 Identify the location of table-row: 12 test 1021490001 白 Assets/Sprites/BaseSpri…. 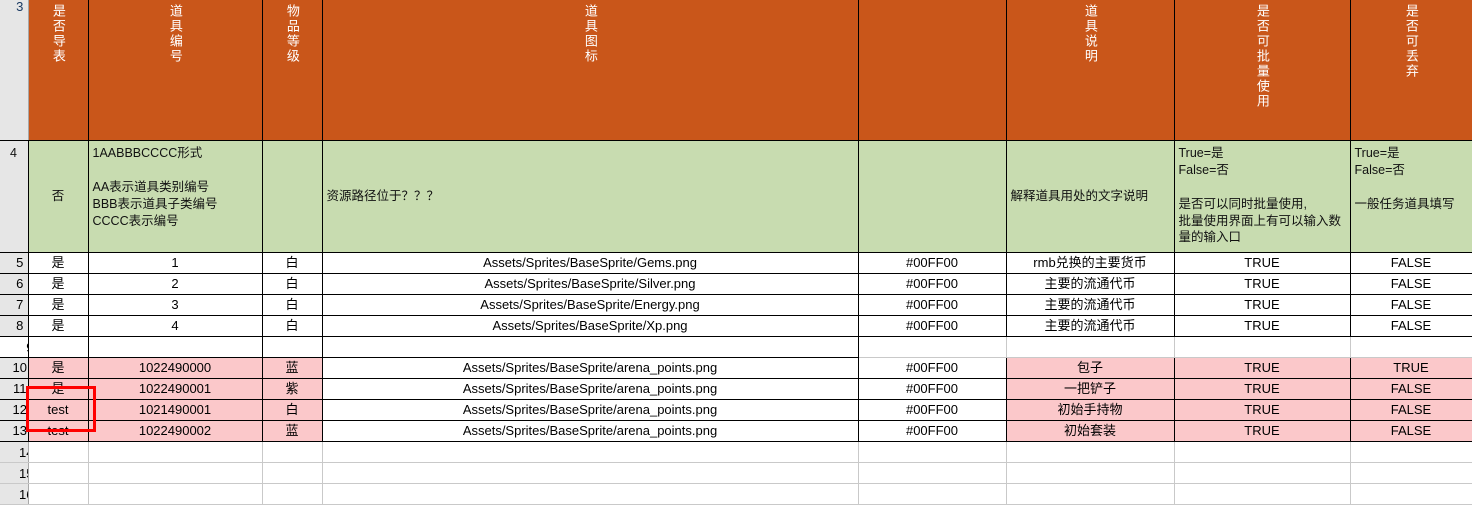
(736, 410).